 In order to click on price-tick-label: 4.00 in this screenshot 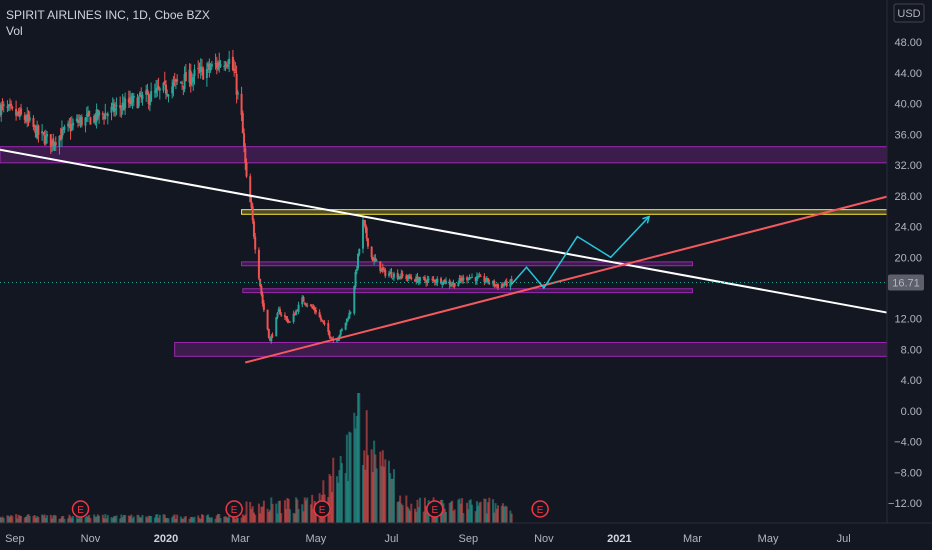, I will do `click(911, 381)`.